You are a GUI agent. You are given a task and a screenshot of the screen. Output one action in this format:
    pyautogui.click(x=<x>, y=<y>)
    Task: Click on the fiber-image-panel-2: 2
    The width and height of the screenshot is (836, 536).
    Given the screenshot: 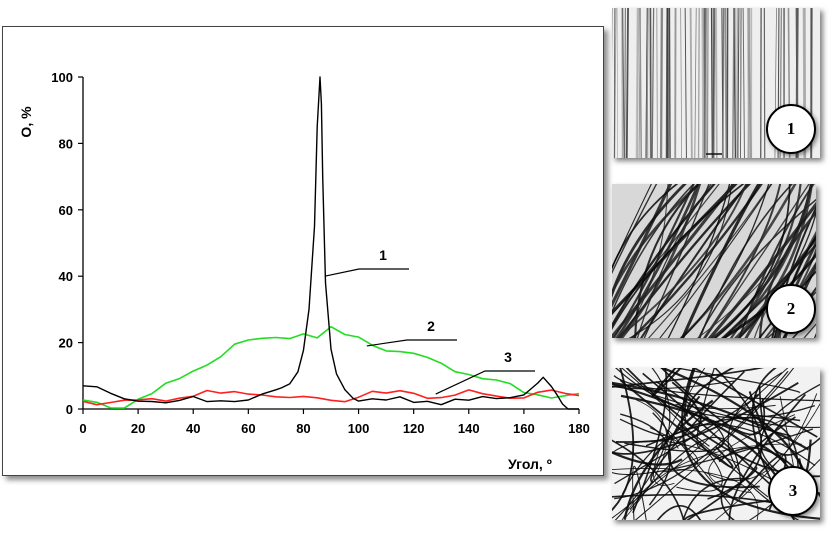 What is the action you would take?
    pyautogui.click(x=714, y=261)
    